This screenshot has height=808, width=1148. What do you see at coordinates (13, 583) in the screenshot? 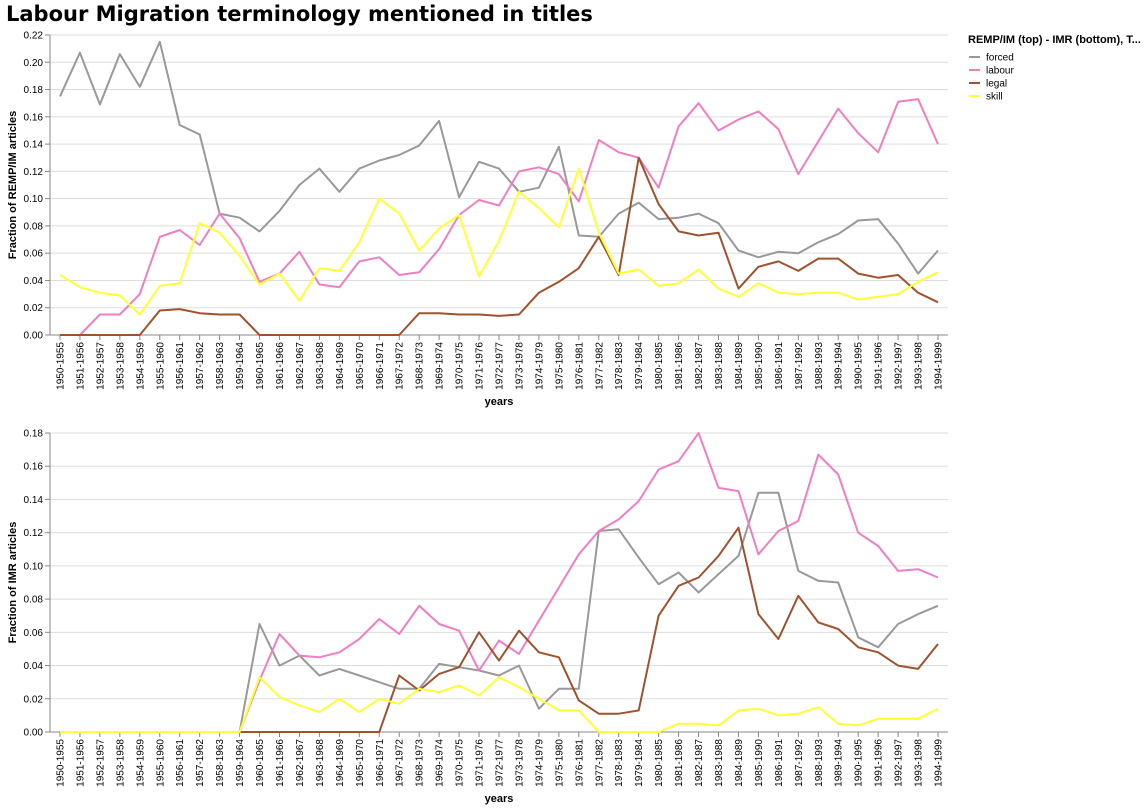
I see `y-axis-title: Fraction of IMR articles` at bounding box center [13, 583].